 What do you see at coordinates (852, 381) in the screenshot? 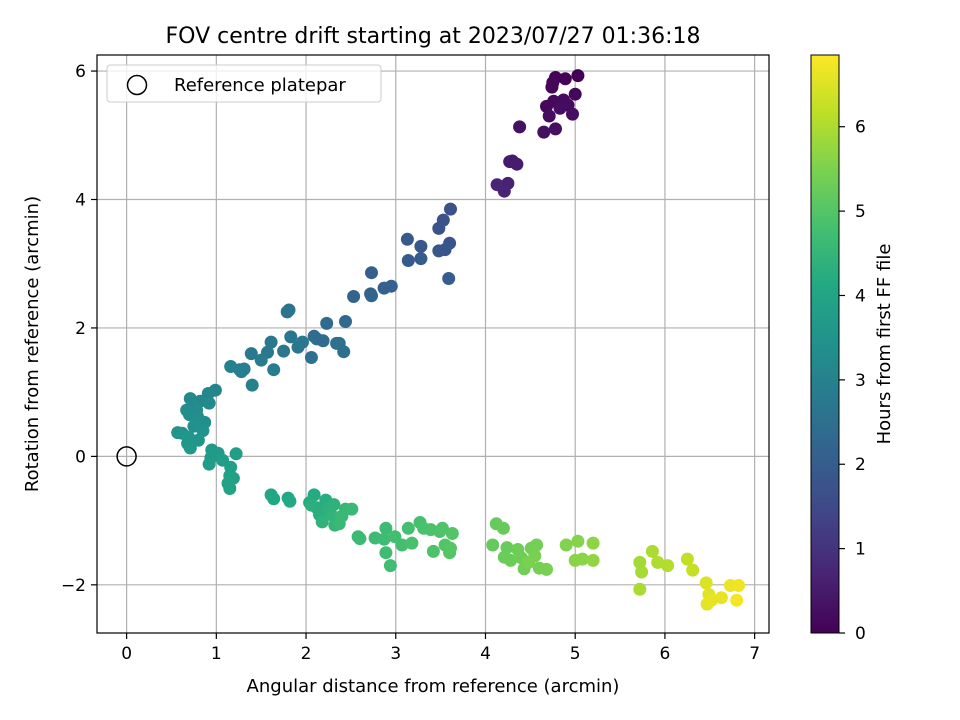
I see `colorbar-ticks: 0 1 2 3 4 5 6` at bounding box center [852, 381].